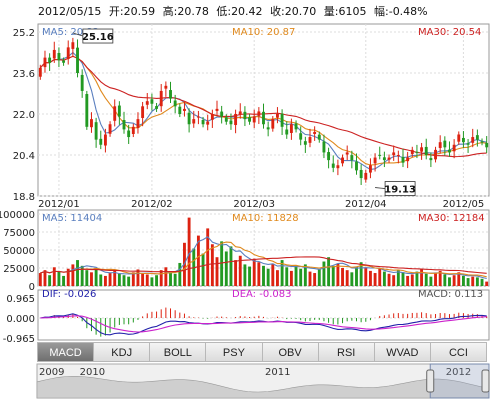 Image resolution: width=494 pixels, height=408 pixels. What do you see at coordinates (402, 352) in the screenshot?
I see `tab-wvad: WVAD` at bounding box center [402, 352].